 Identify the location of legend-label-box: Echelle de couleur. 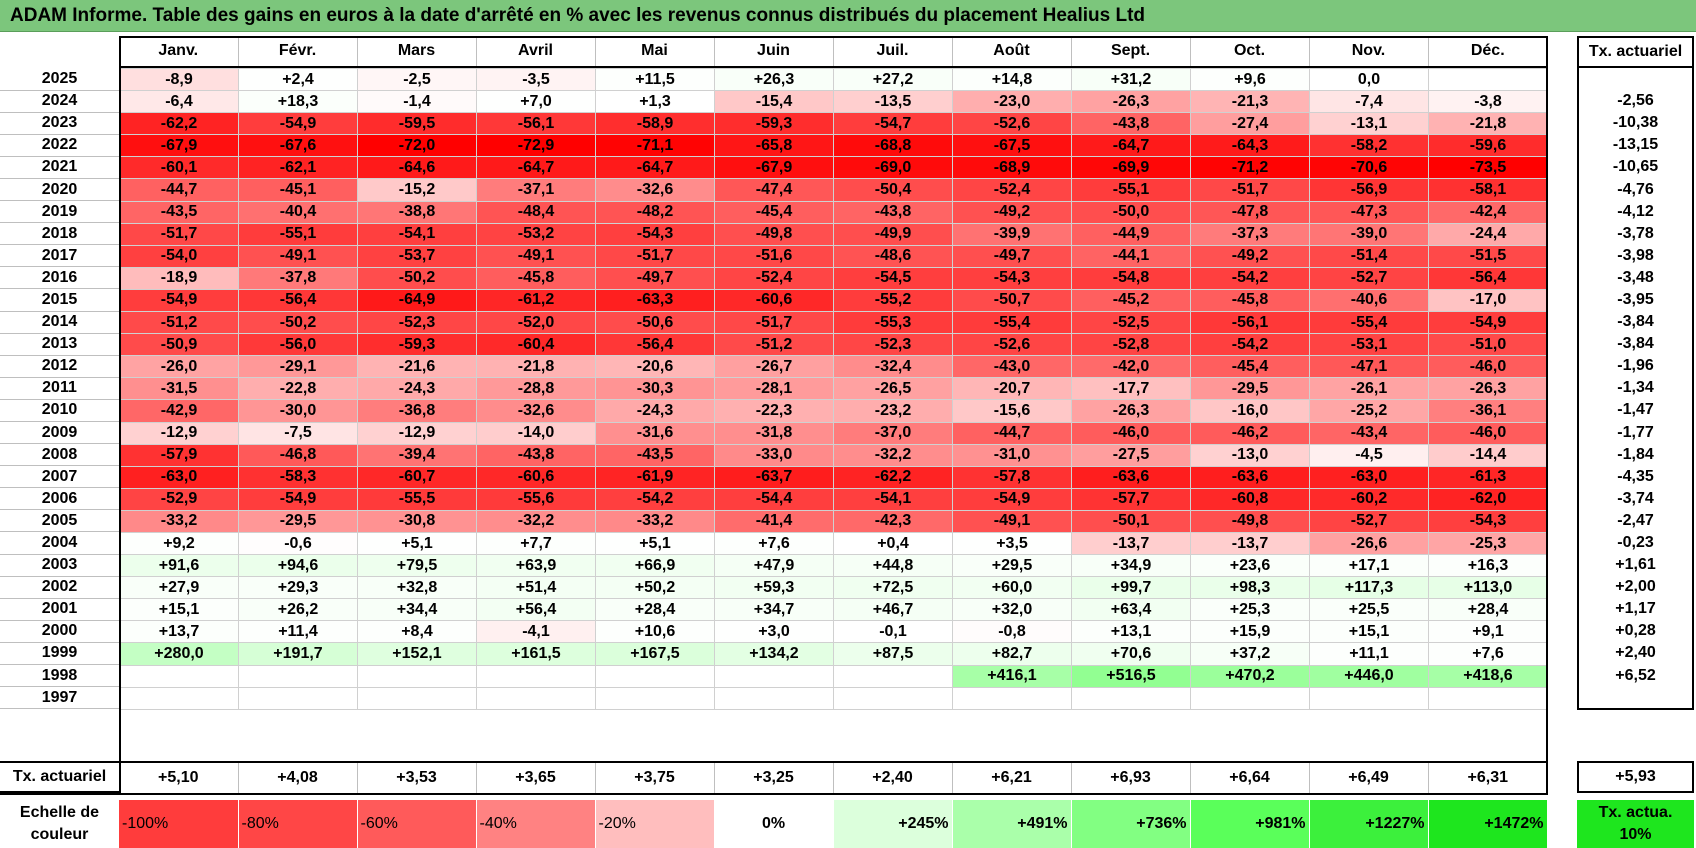
(59, 824).